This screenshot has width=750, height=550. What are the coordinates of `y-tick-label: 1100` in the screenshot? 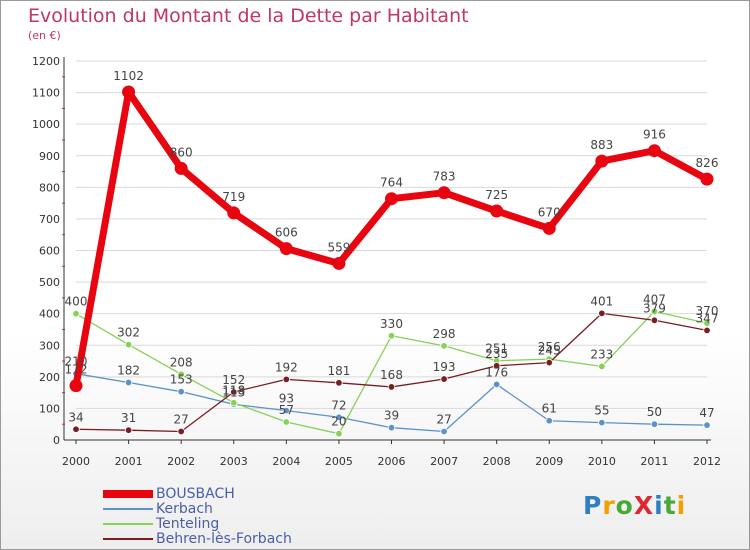 It's located at (46, 93).